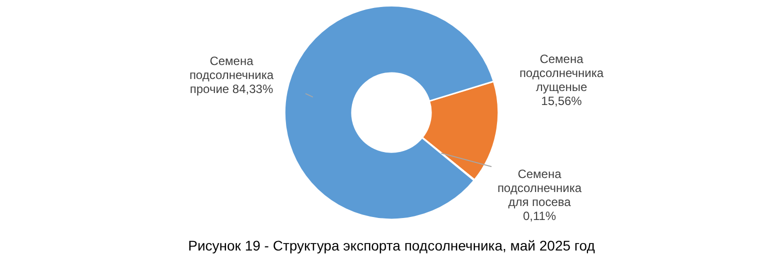 Image resolution: width=783 pixels, height=261 pixels. What do you see at coordinates (561, 101) in the screenshot?
I see `data-label: 15,56%` at bounding box center [561, 101].